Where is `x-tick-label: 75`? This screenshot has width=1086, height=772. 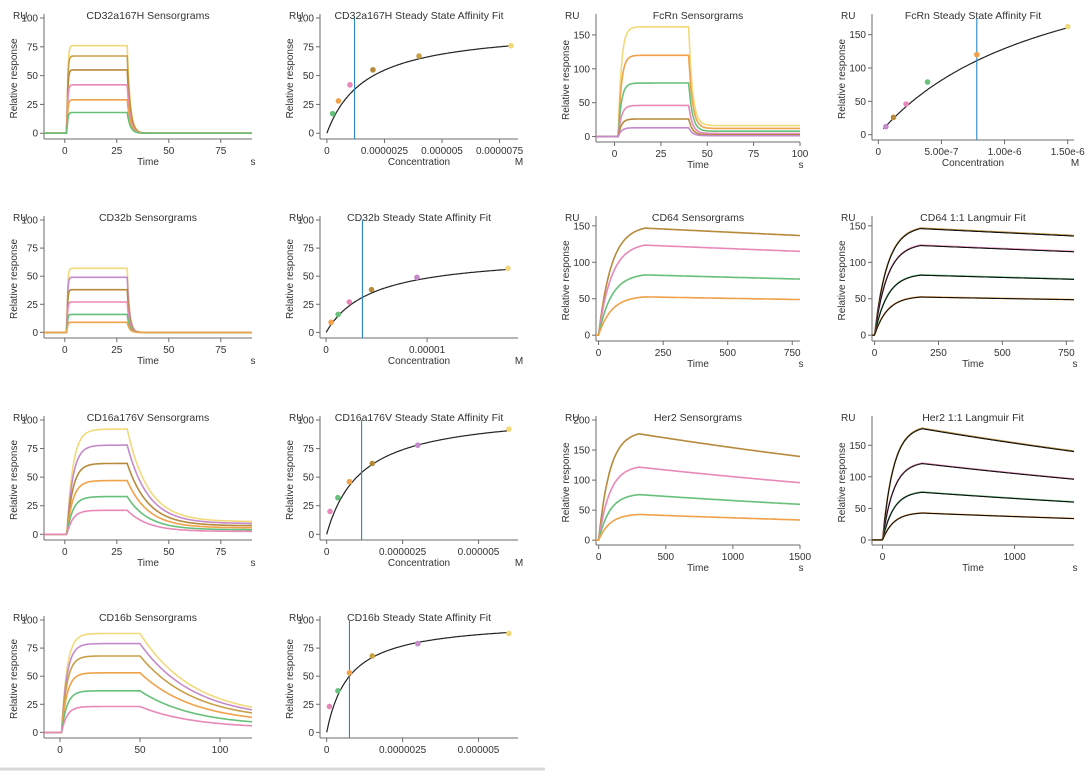
x-tick-label: 75 is located at coordinates (221, 350).